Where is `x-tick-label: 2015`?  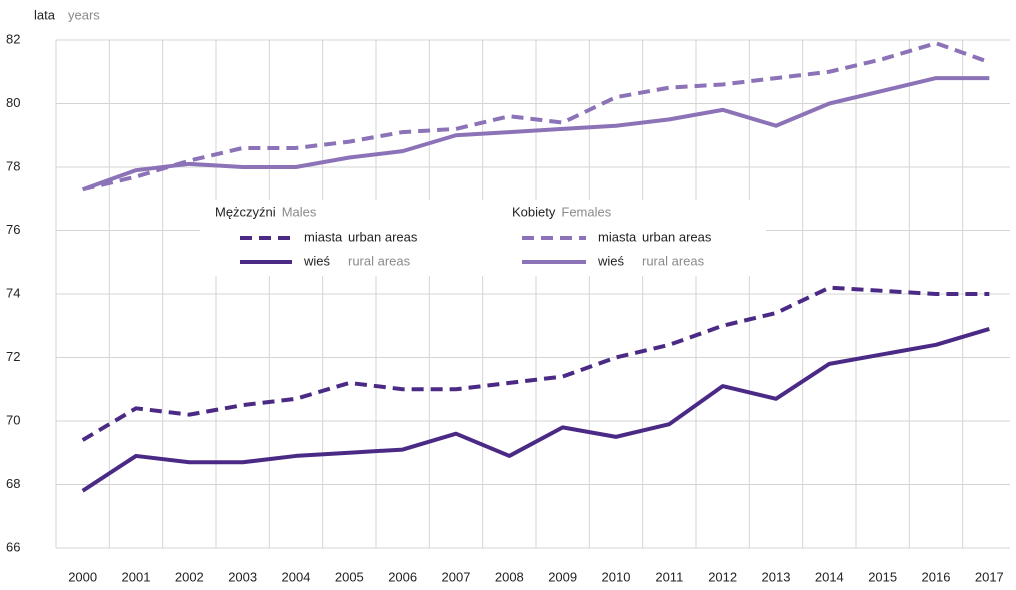
x-tick-label: 2015 is located at coordinates (882, 576).